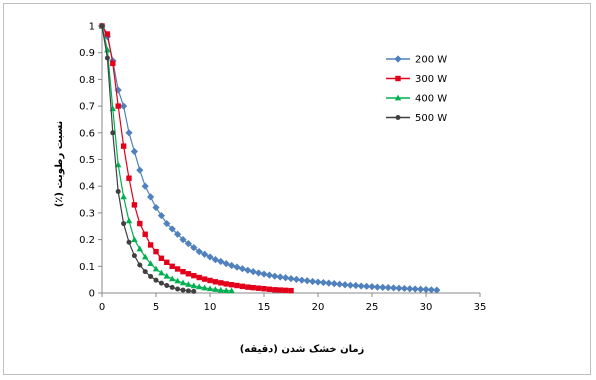  I want to click on legend-item: 400 W, so click(416, 99).